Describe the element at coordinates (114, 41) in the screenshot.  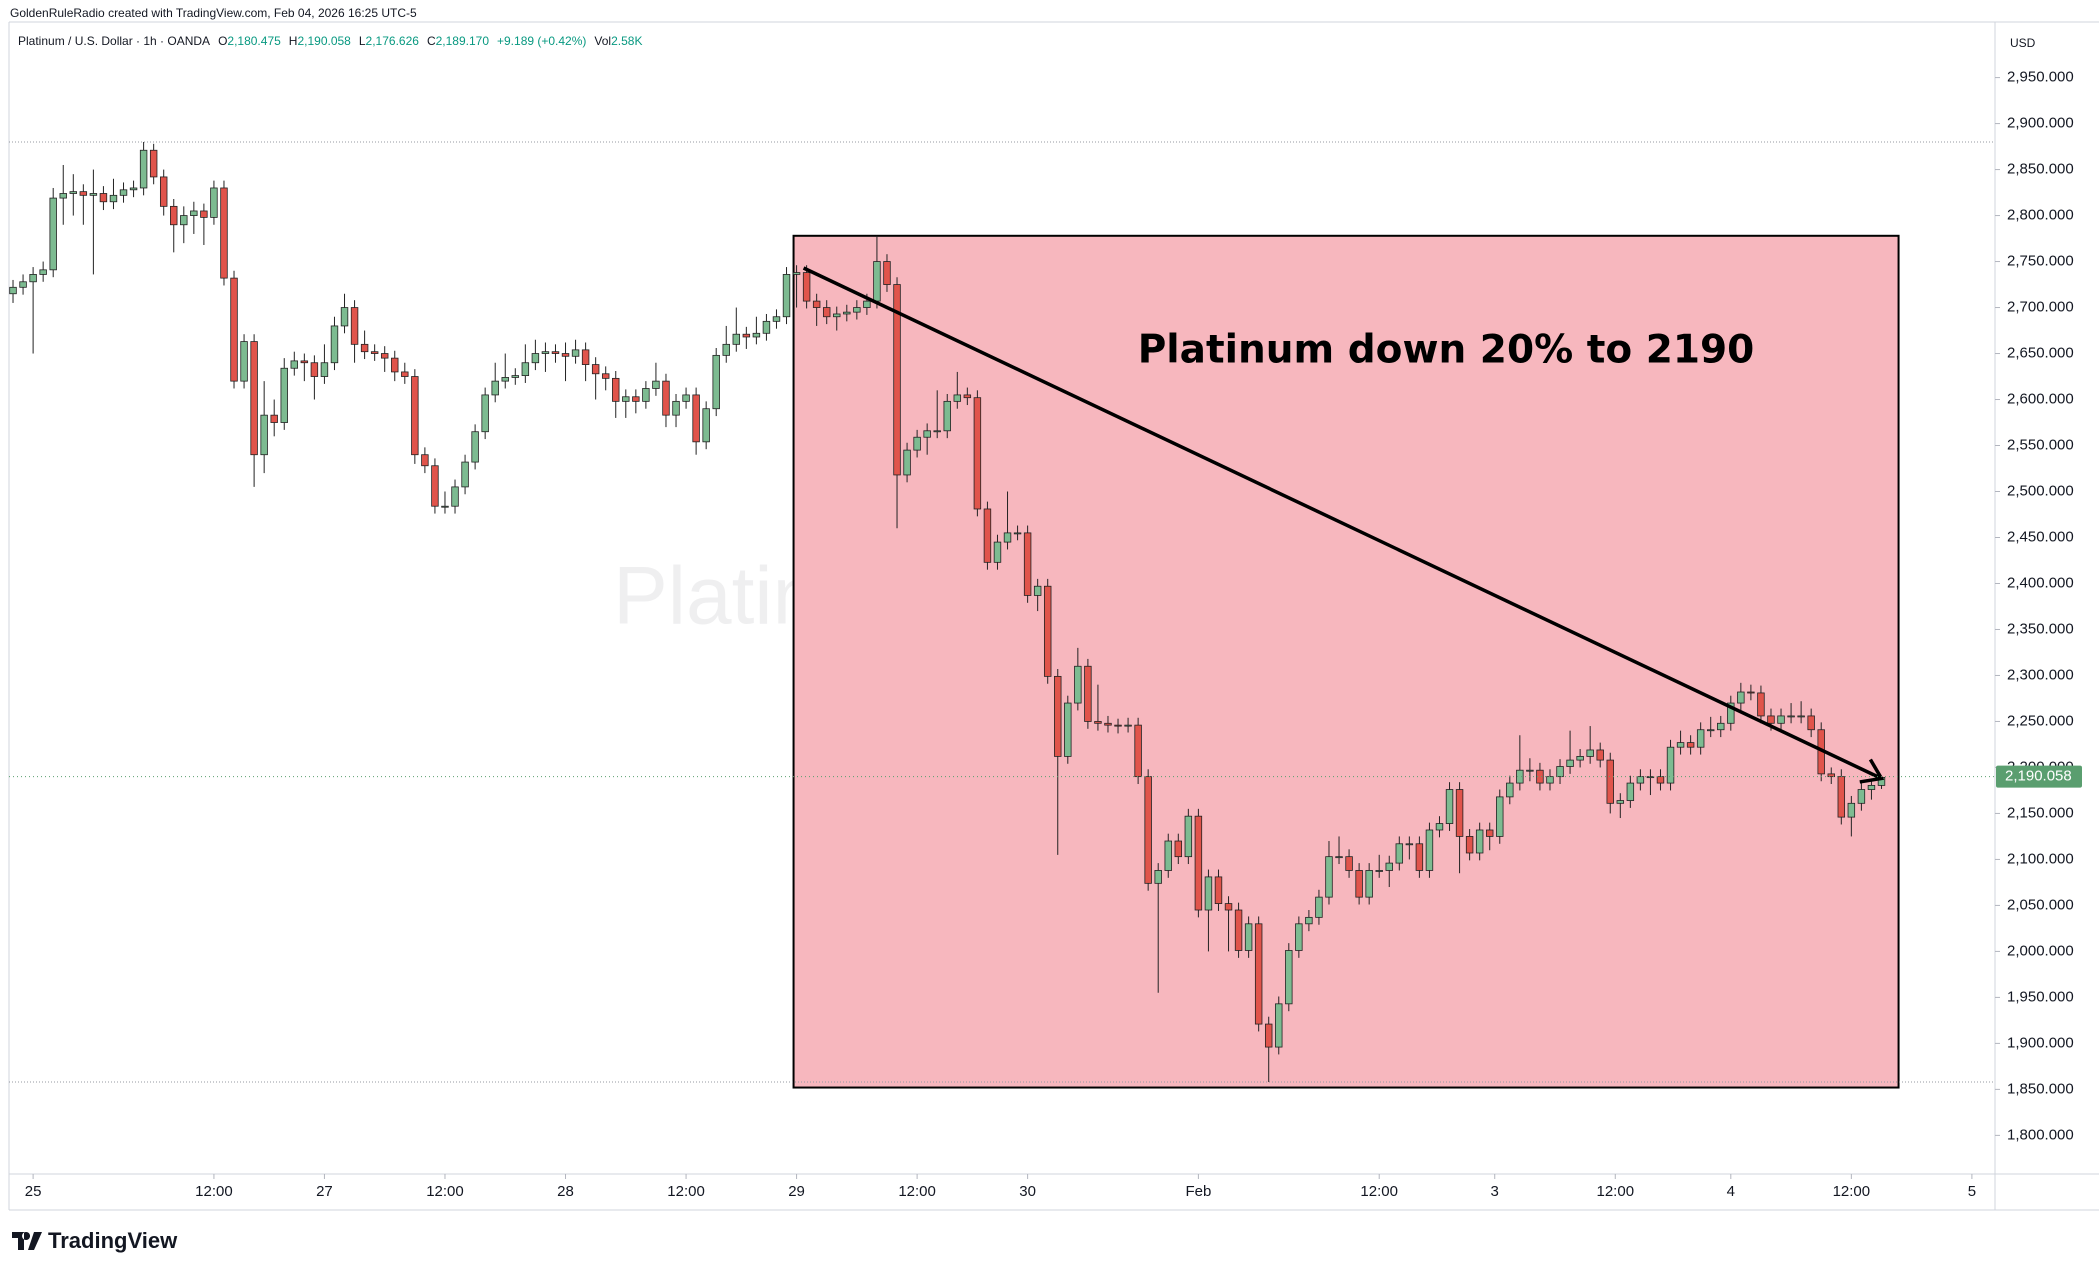
I see `symbol: Platinum / U.S. Dollar · 1h · OANDA` at that location.